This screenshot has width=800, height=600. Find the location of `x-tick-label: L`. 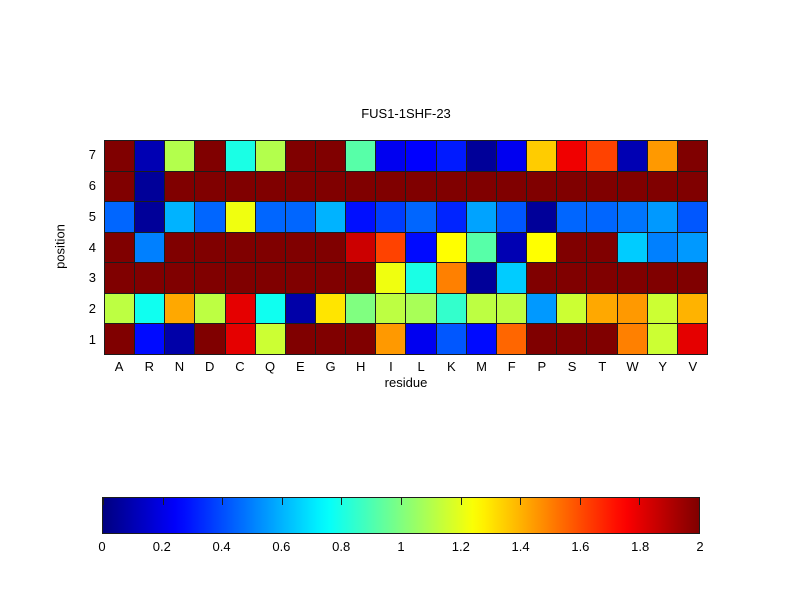

x-tick-label: L is located at coordinates (421, 366).